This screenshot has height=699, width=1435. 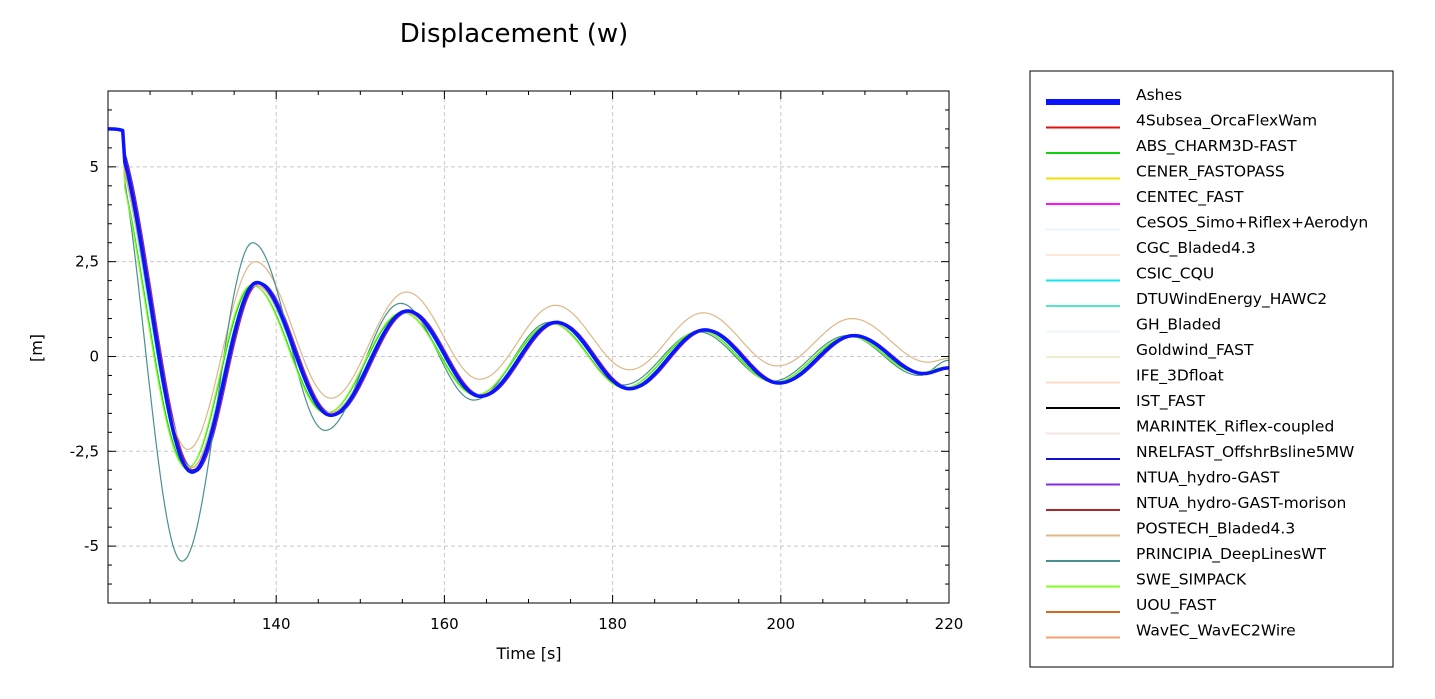 I want to click on y-tick-label: 5, so click(x=94, y=167).